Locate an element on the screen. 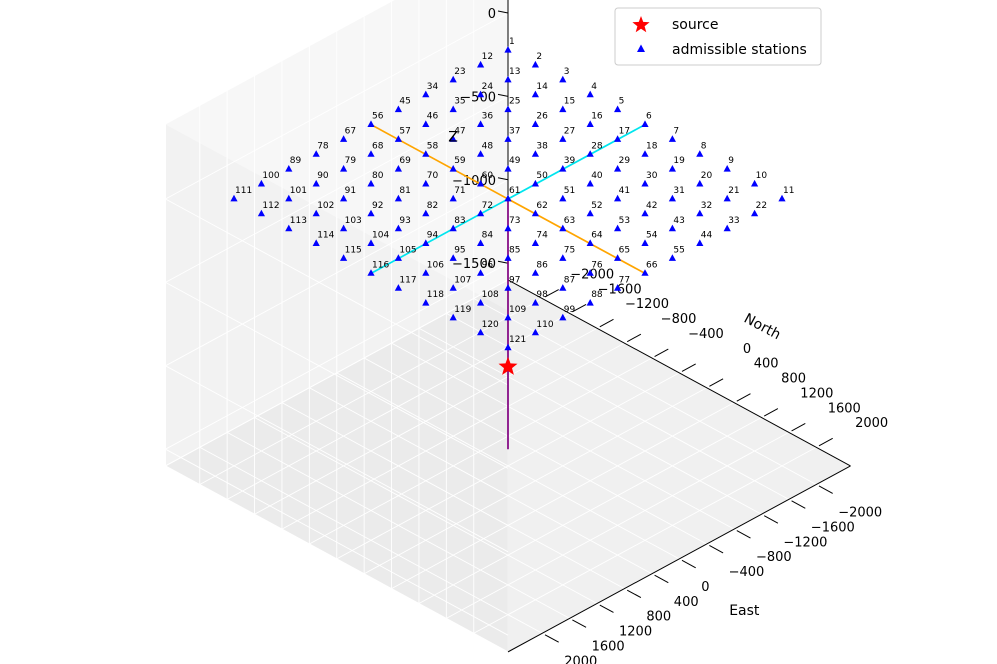 This screenshot has height=664, width=997. station: 66 is located at coordinates (649, 268).